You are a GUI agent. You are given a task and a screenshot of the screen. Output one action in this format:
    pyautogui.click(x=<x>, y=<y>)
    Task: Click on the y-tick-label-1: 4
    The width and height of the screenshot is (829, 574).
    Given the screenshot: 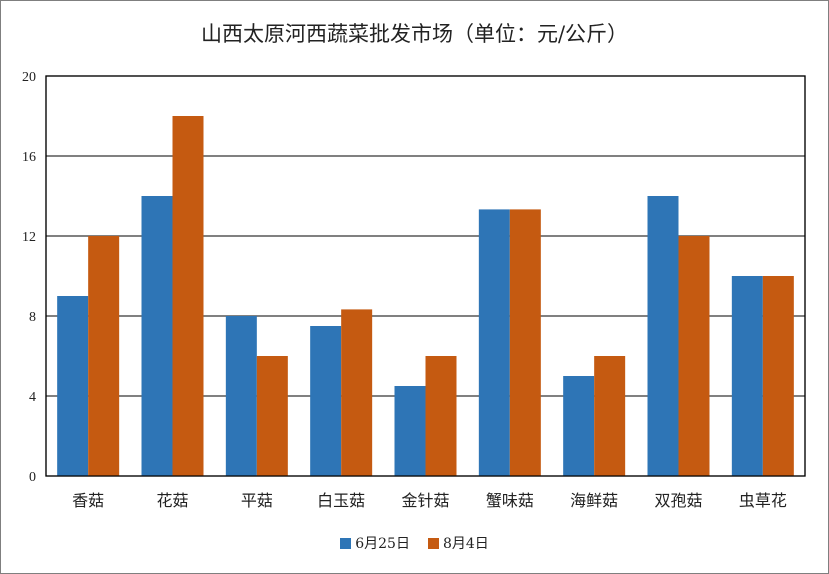 What is the action you would take?
    pyautogui.click(x=32, y=397)
    